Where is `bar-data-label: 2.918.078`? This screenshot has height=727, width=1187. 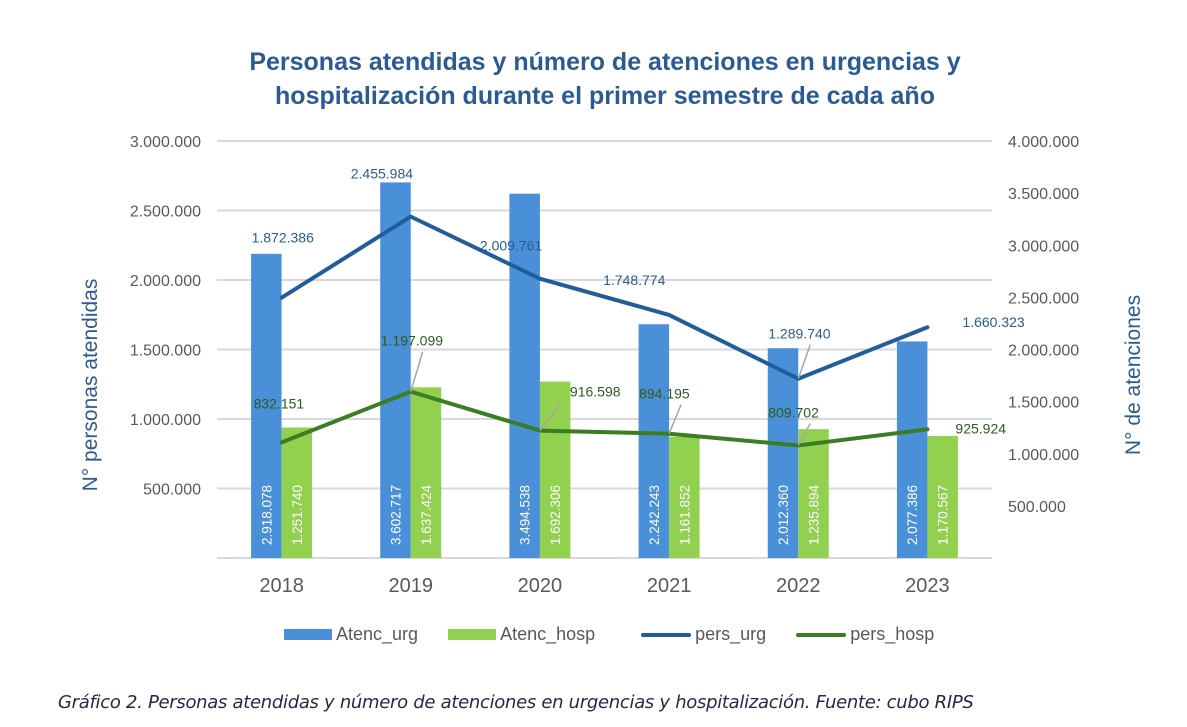 bar-data-label: 2.918.078 is located at coordinates (266, 515).